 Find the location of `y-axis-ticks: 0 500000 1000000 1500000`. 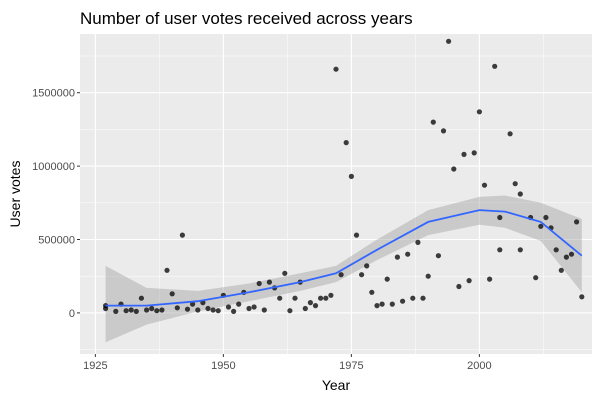

y-axis-ticks: 0 500000 1000000 1500000 is located at coordinates (56, 204).